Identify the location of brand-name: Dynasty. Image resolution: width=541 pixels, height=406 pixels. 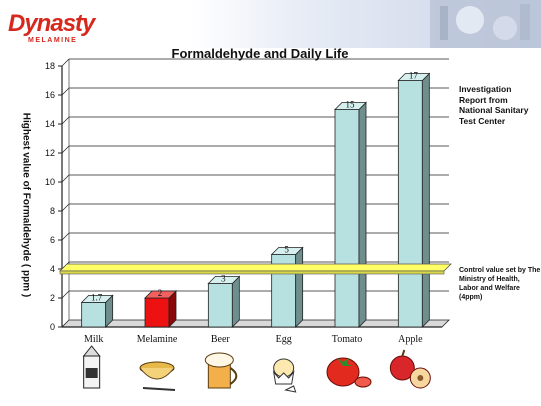
(51, 23).